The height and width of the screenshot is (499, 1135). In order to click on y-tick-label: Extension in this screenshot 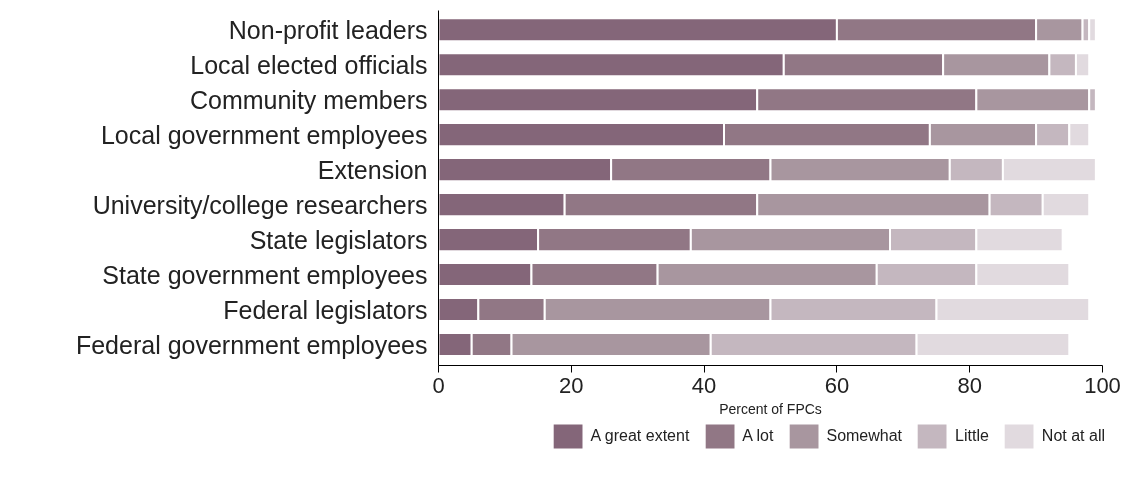, I will do `click(372, 169)`.